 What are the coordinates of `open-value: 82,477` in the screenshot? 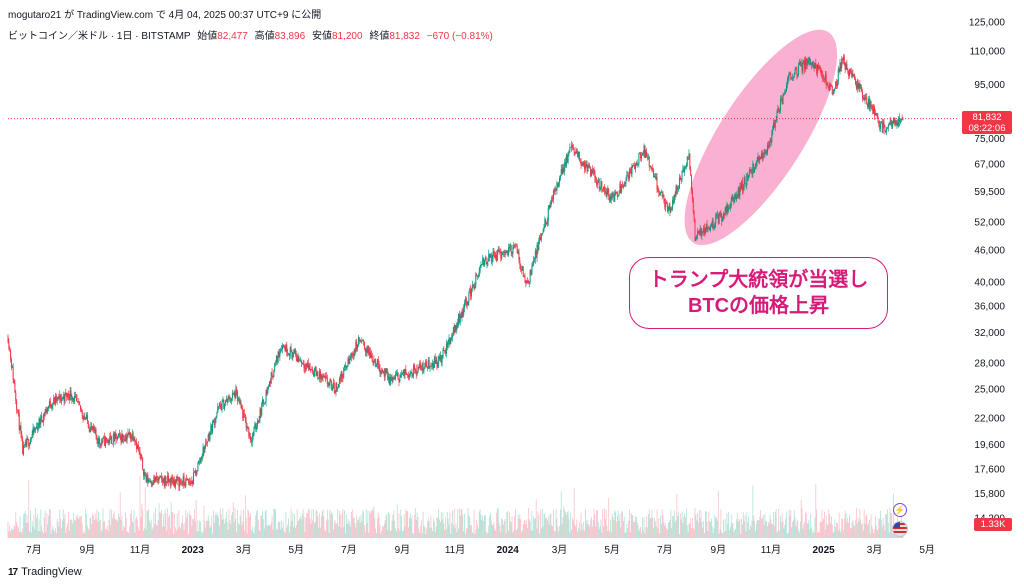 It's located at (232, 36).